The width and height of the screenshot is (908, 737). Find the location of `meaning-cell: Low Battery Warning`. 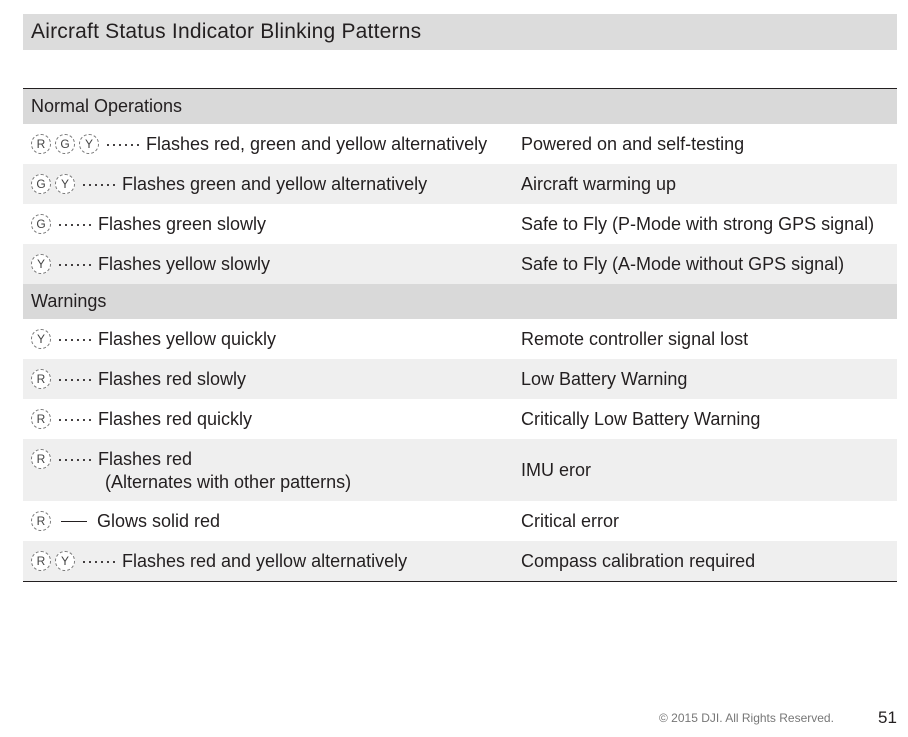

meaning-cell: Low Battery Warning is located at coordinates (604, 378).